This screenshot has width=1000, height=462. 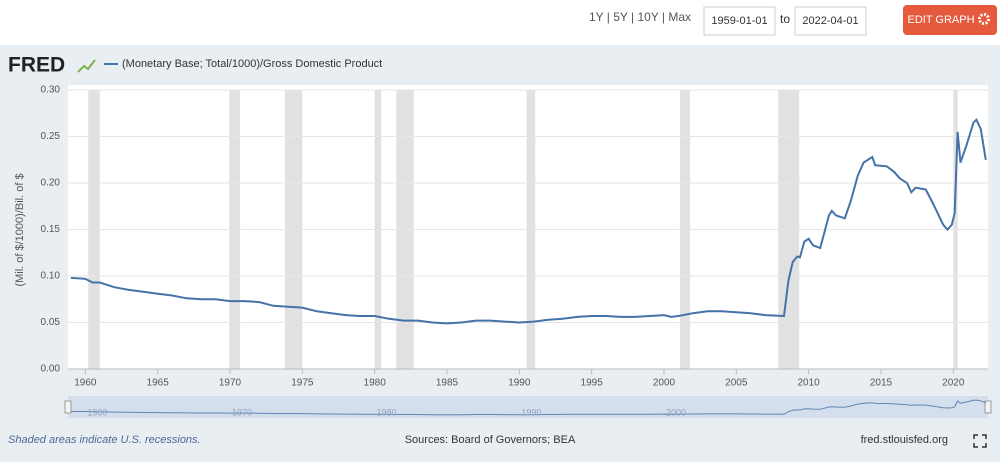 I want to click on x-tick-label: 1960, so click(x=85, y=383).